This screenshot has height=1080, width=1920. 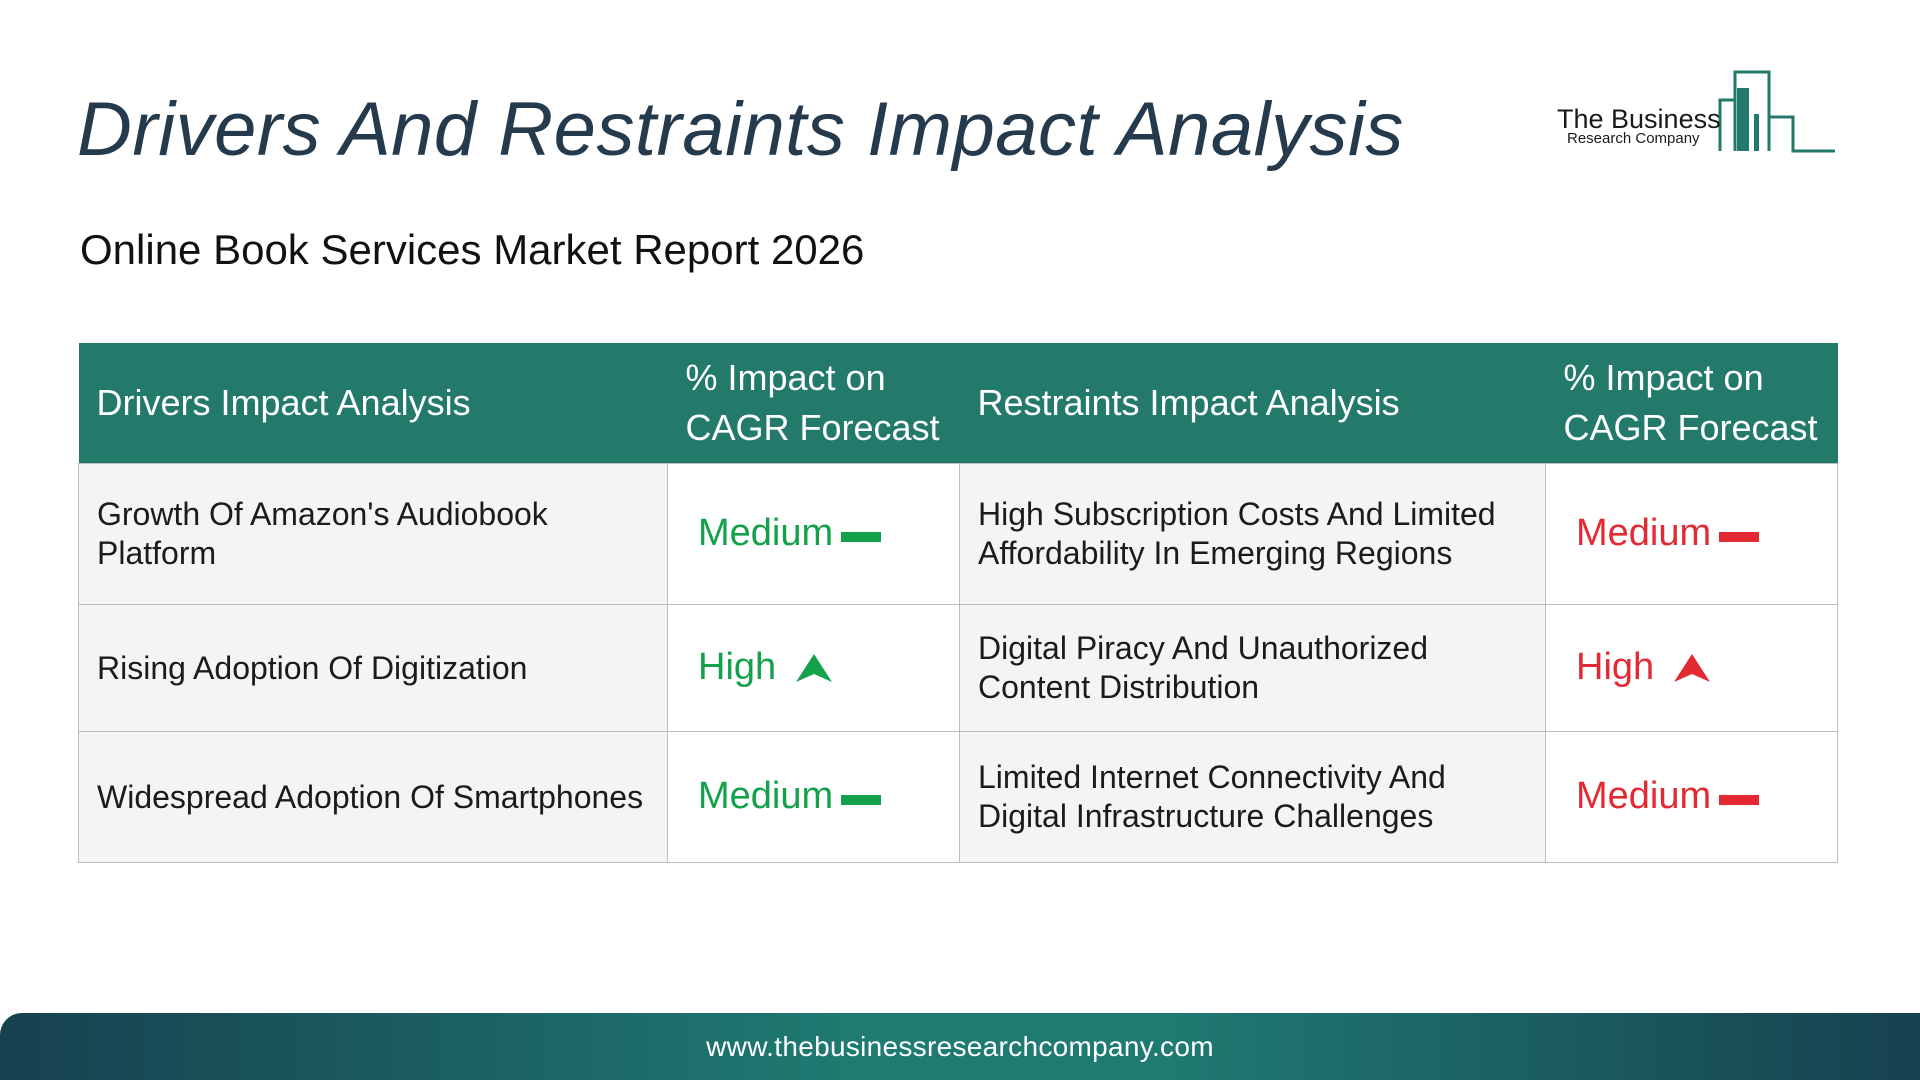 I want to click on driver-impact-level: High, so click(x=765, y=667).